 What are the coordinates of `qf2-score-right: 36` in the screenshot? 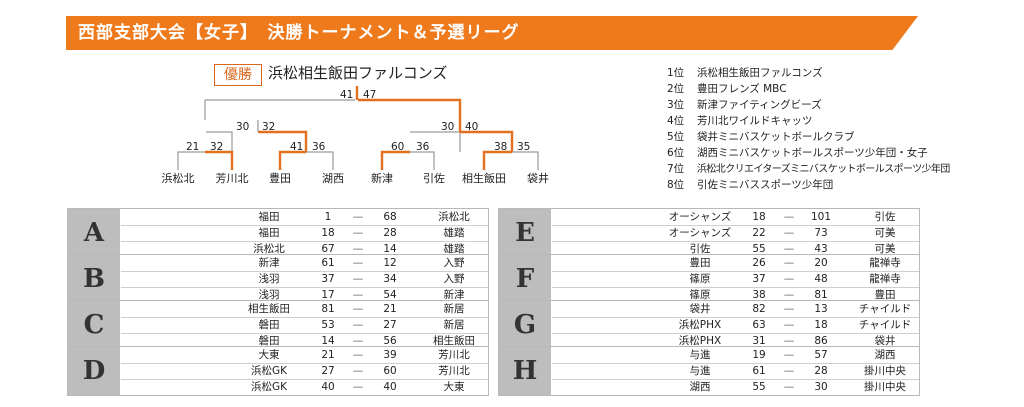 It's located at (319, 147).